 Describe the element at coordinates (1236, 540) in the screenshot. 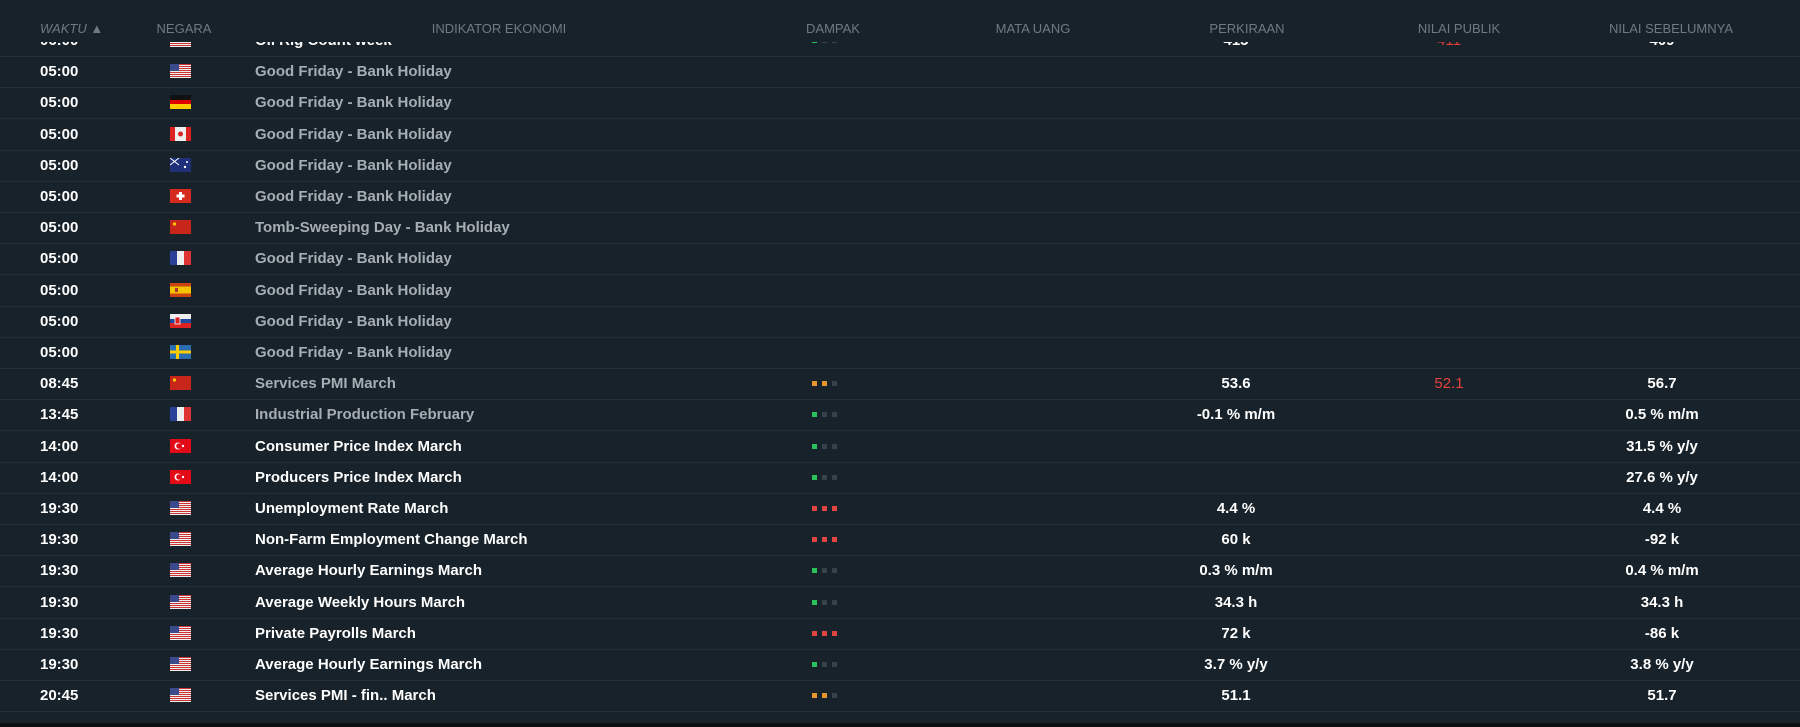

I see `forecast: 60 k` at that location.